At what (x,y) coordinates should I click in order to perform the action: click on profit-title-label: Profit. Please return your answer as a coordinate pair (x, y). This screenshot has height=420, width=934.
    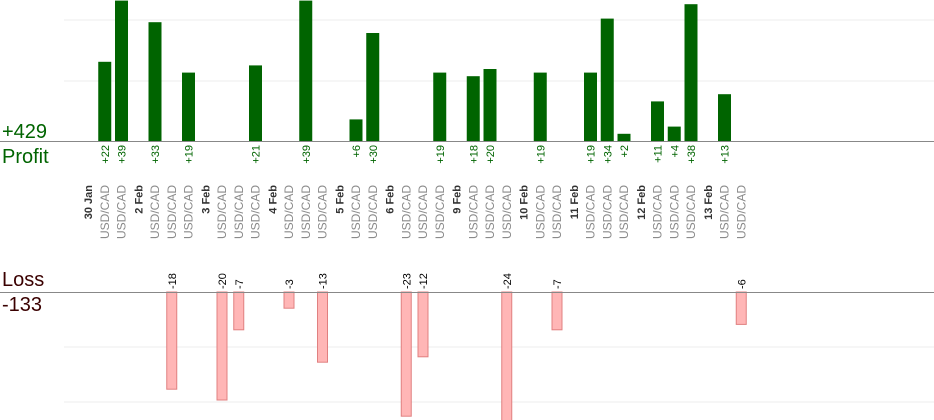
    Looking at the image, I should click on (25, 157).